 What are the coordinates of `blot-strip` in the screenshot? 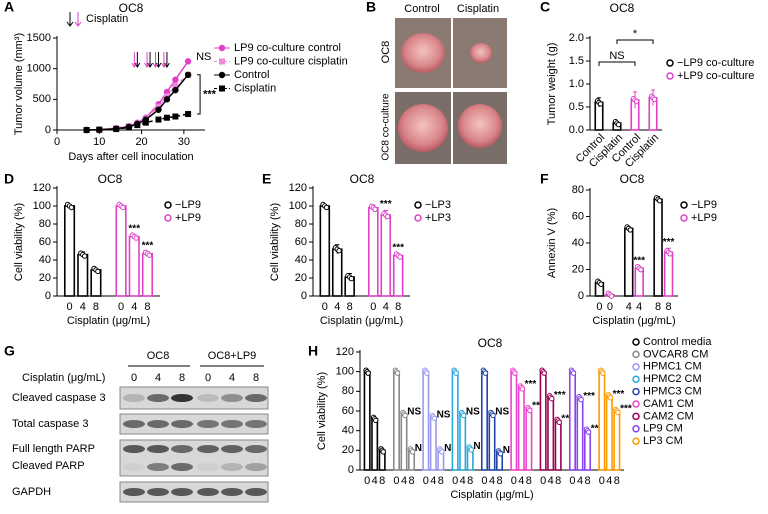 It's located at (194, 458).